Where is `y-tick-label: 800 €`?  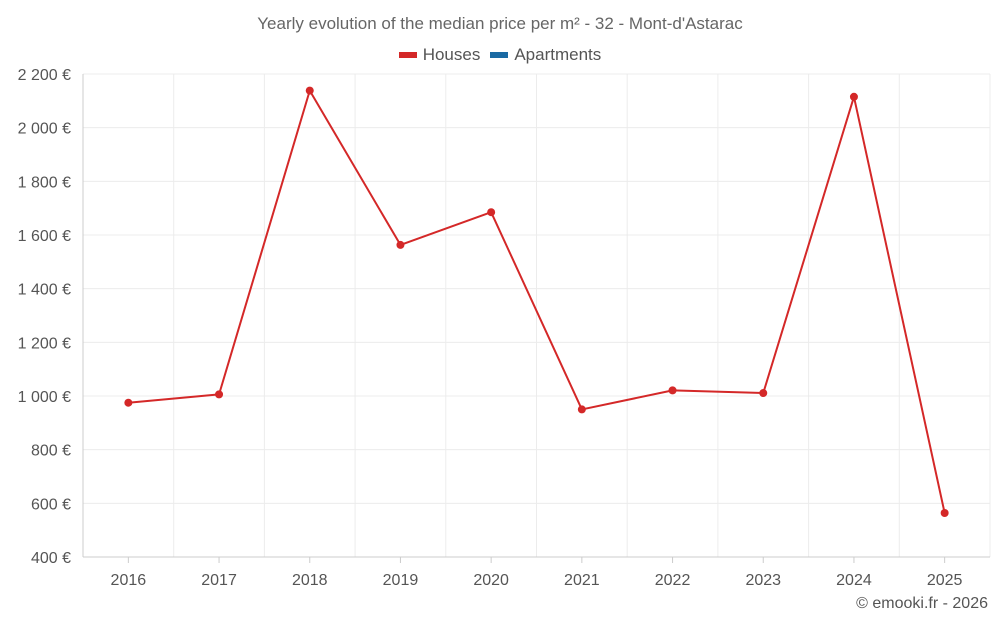
y-tick-label: 800 € is located at coordinates (51, 451).